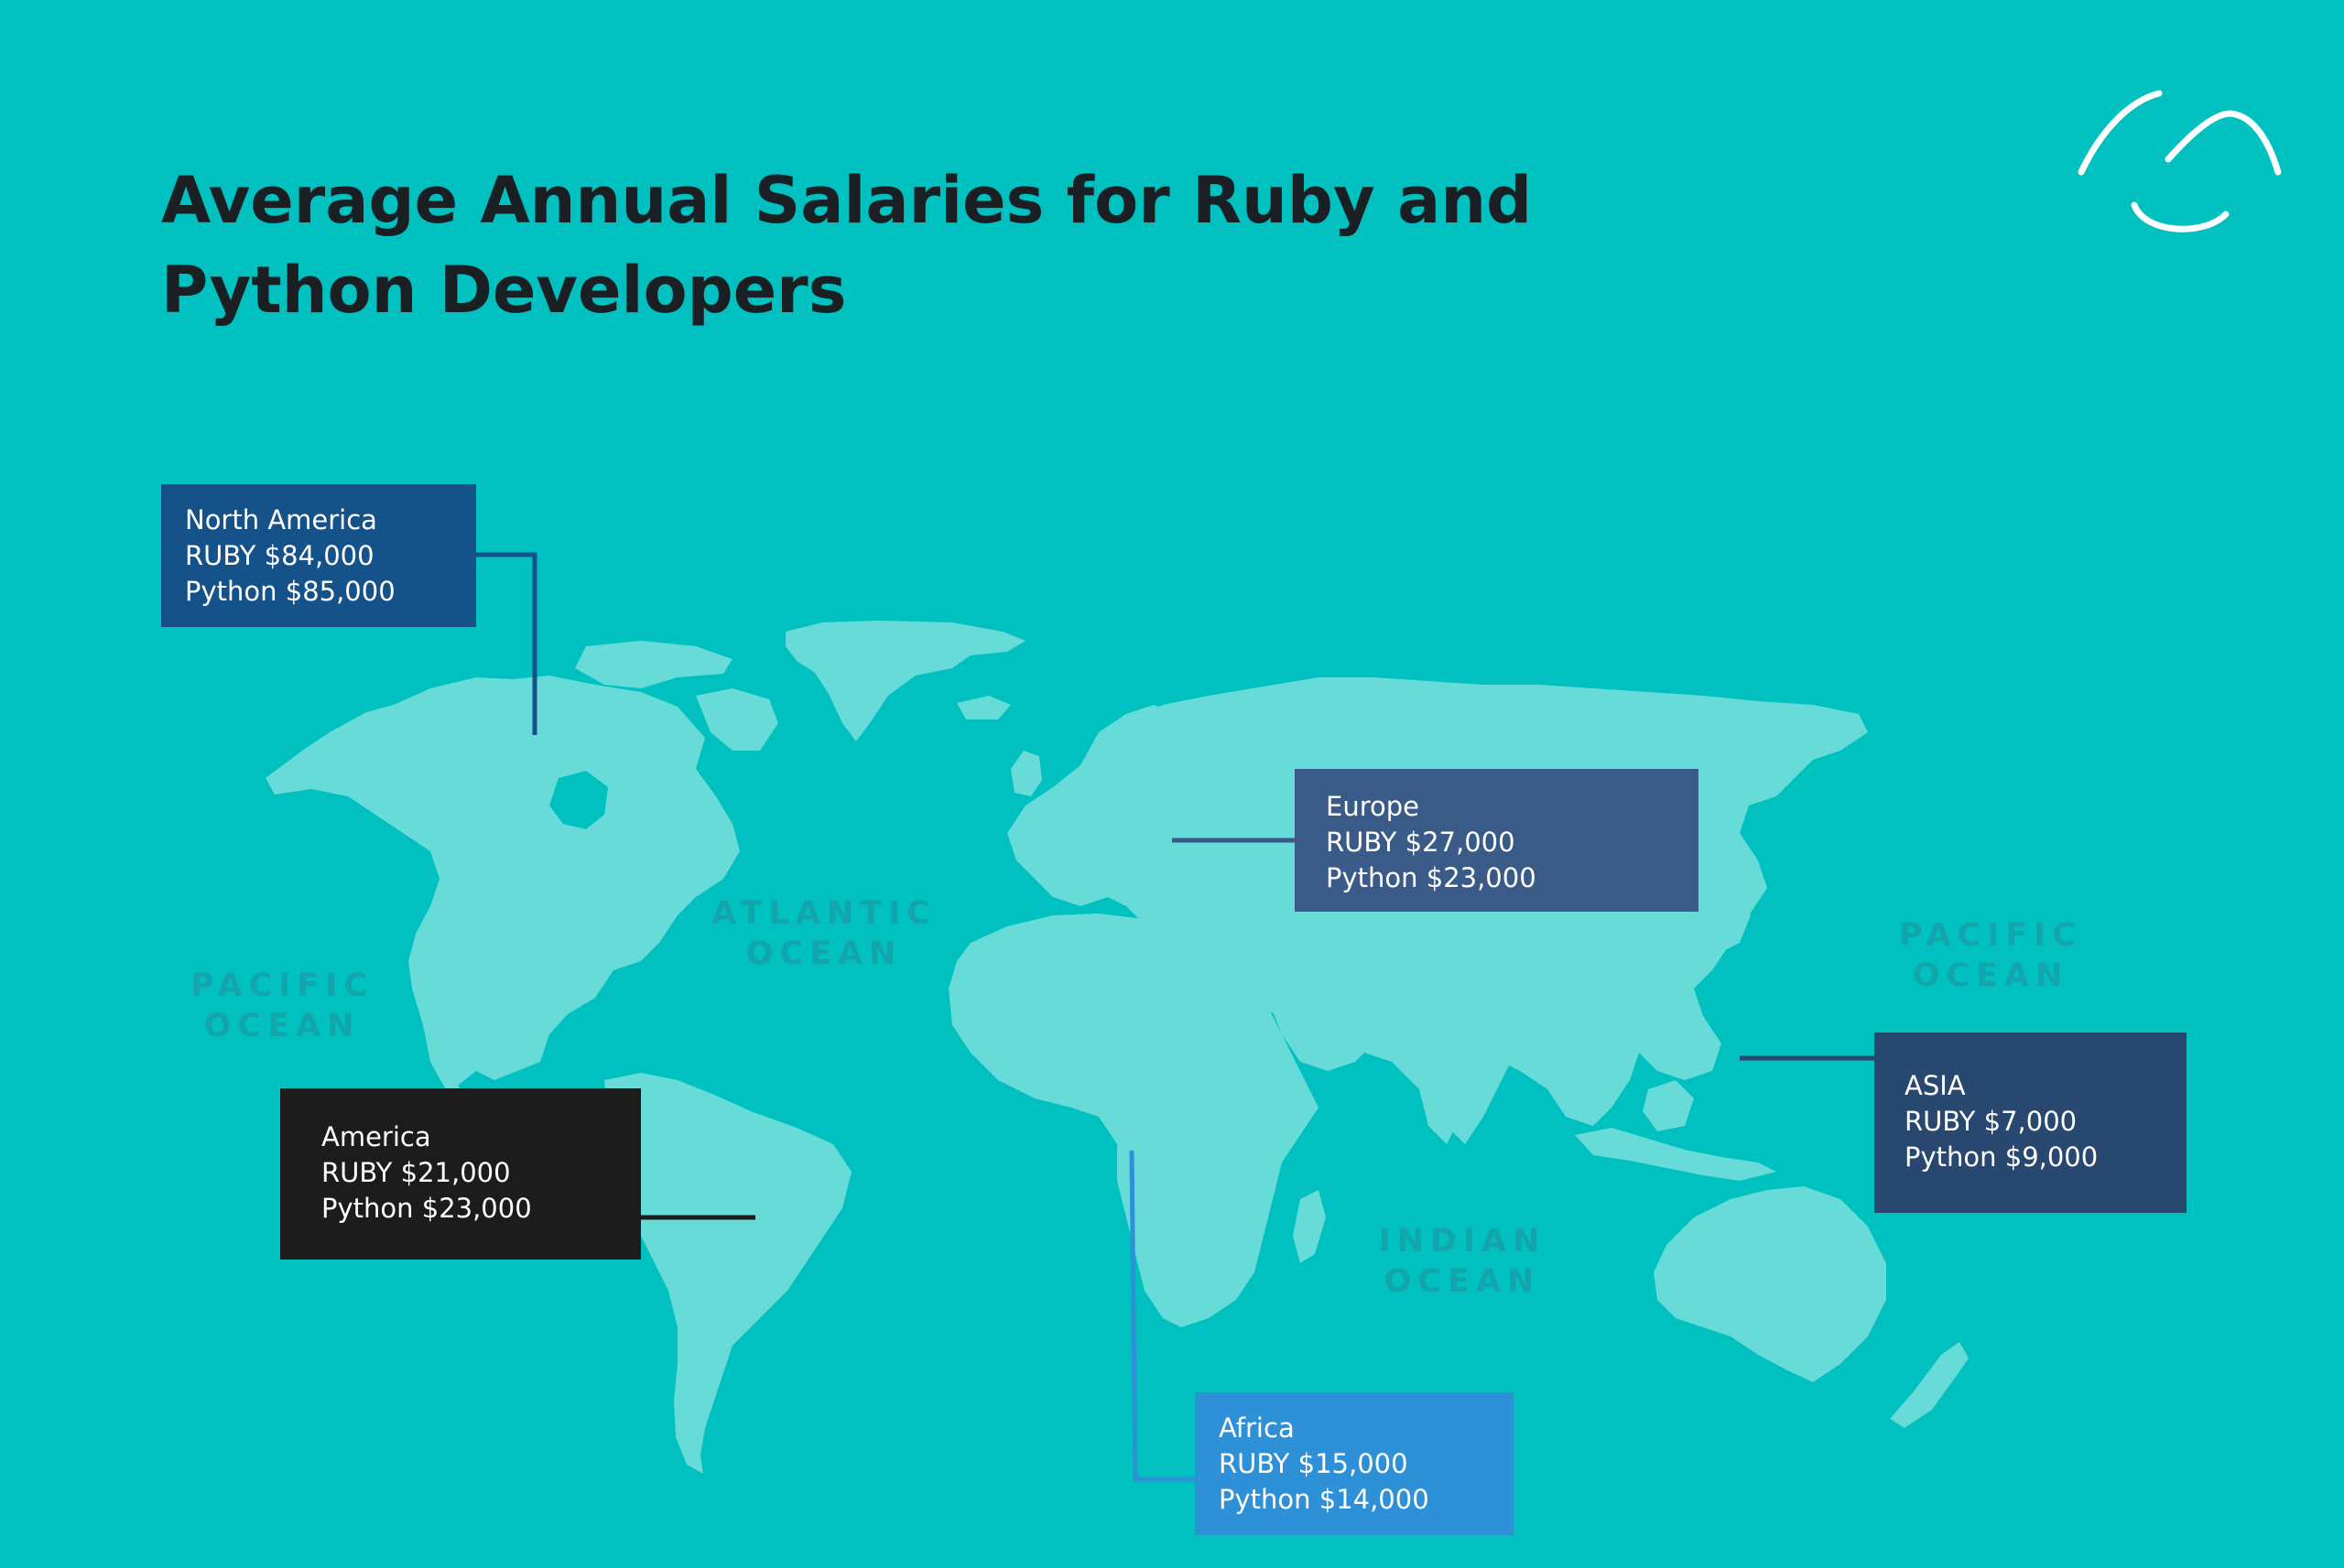  What do you see at coordinates (578, 800) in the screenshot?
I see `hudson-bay-shape` at bounding box center [578, 800].